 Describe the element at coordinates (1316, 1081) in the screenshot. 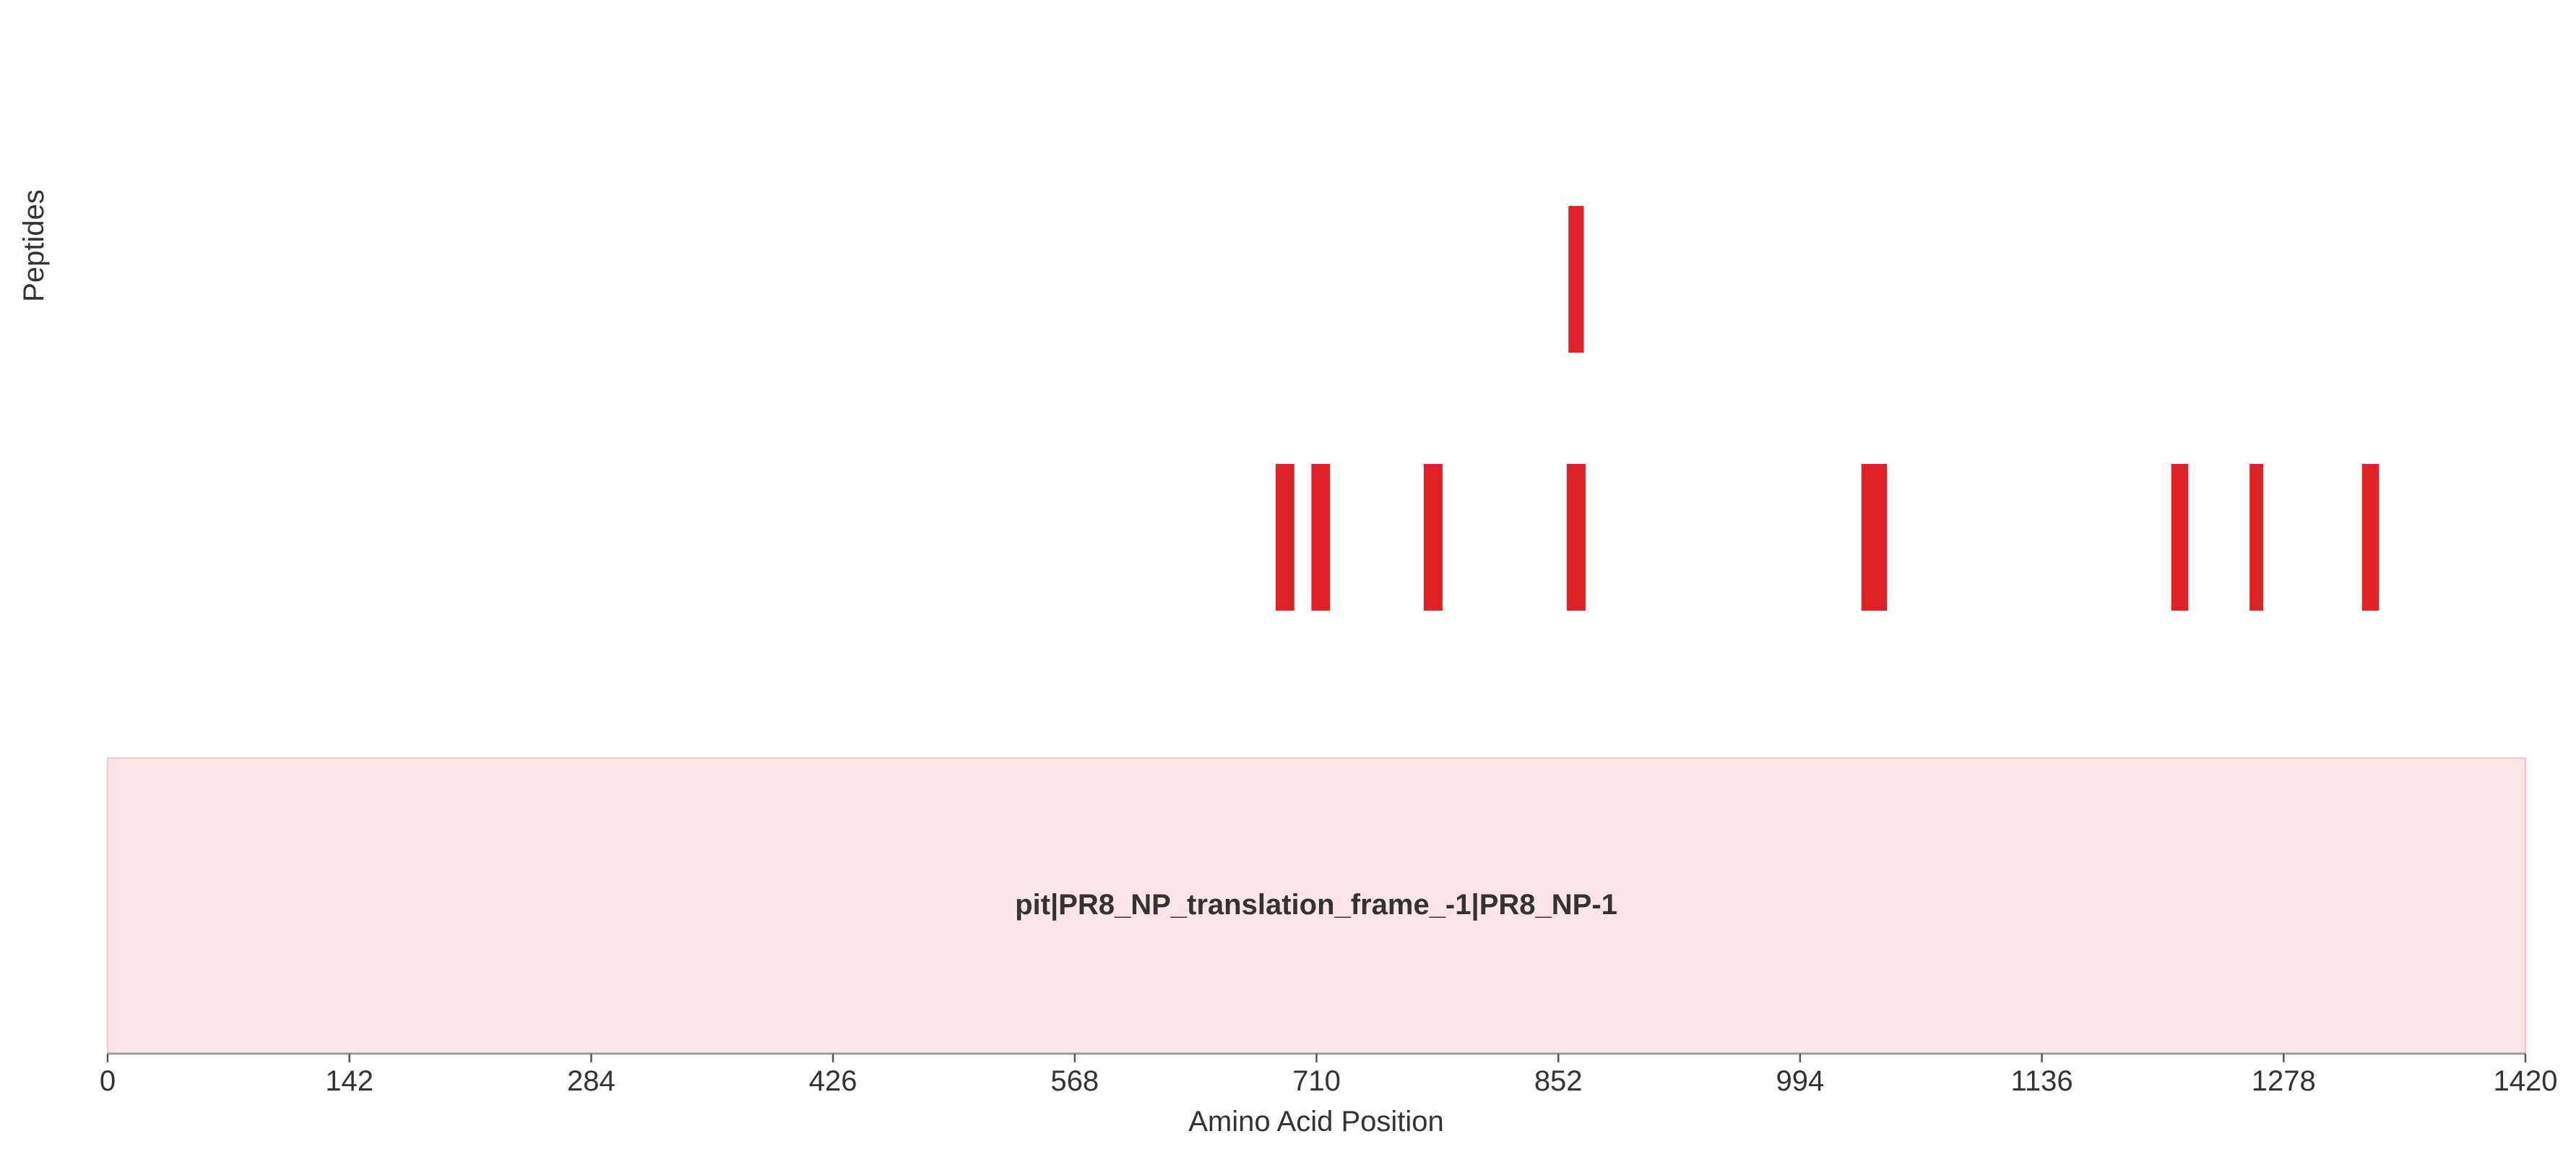

I see `x-tick-label: 710` at that location.